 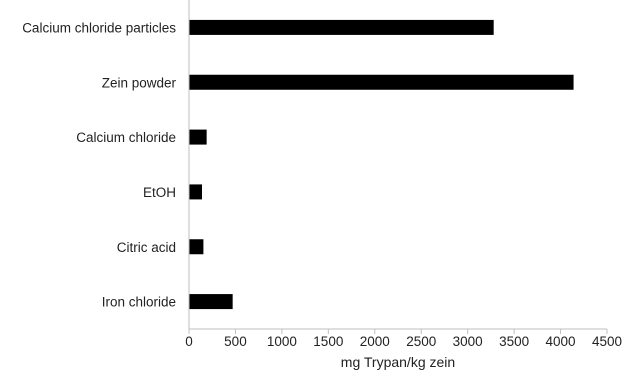 I want to click on x-tick-label: 2500, so click(x=421, y=341).